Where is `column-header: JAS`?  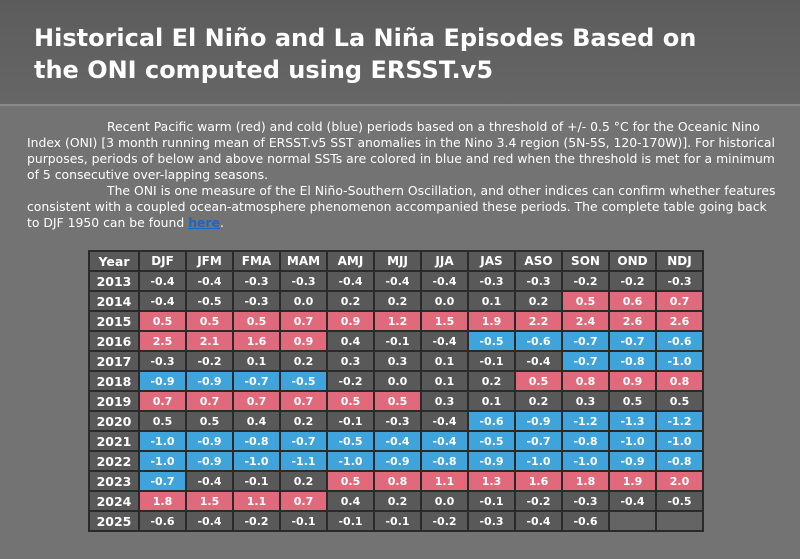
column-header: JAS is located at coordinates (491, 261).